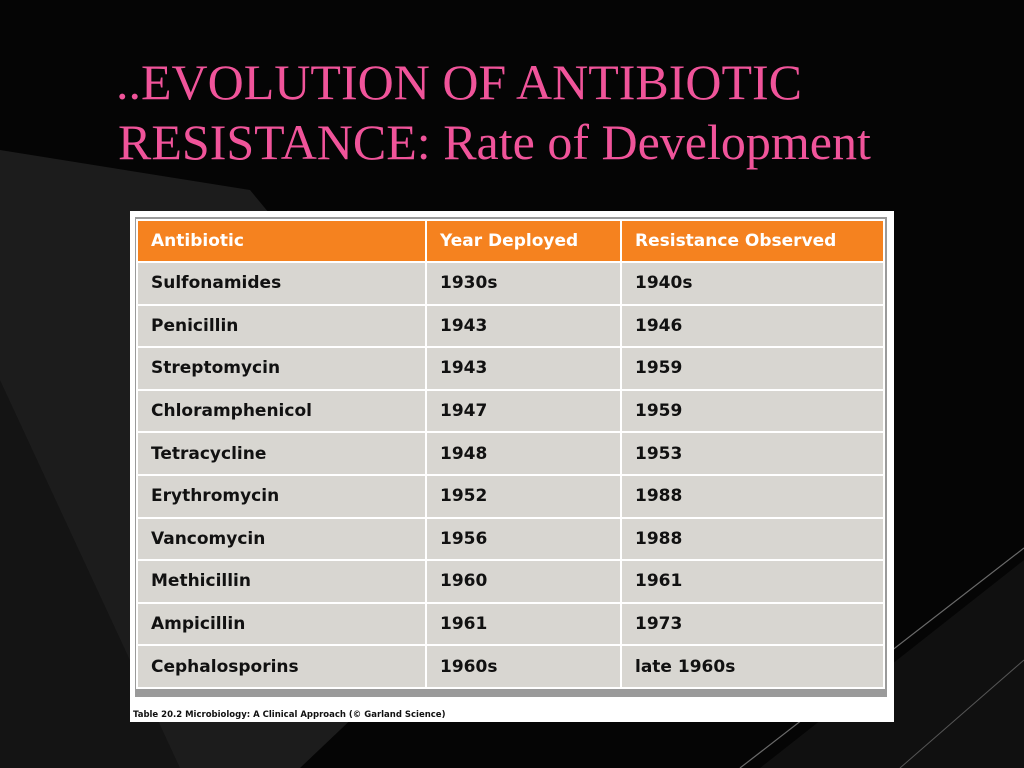 This screenshot has width=1024, height=768. I want to click on resistance-observed-cell: 1961, so click(752, 581).